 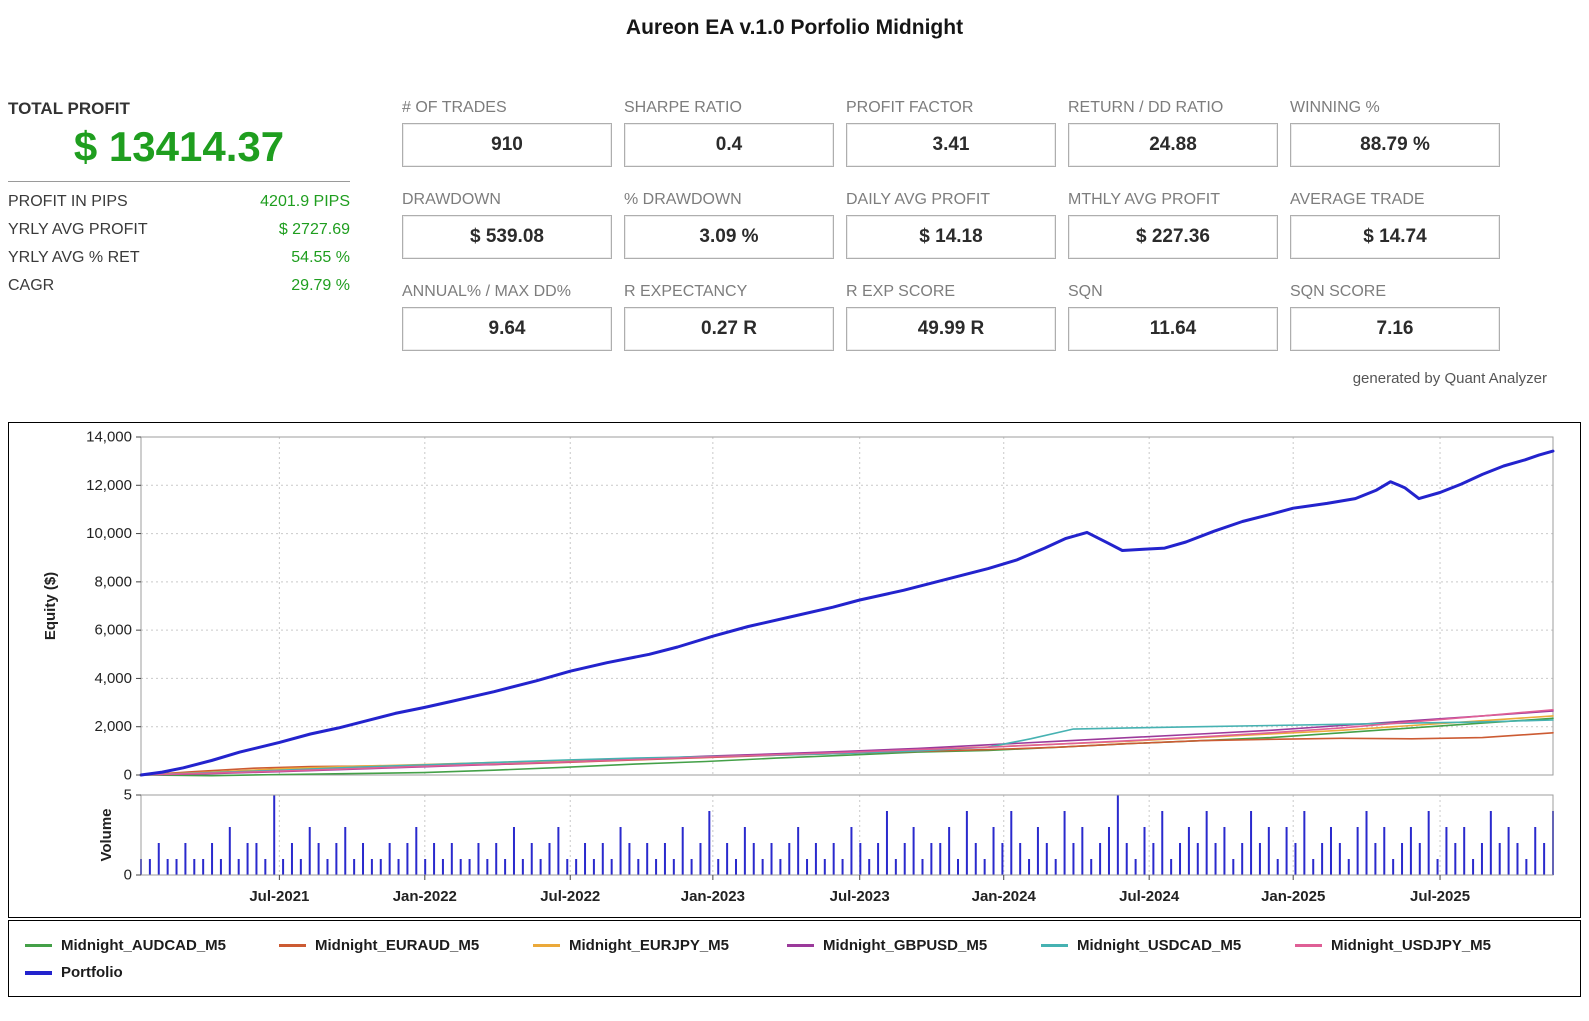 I want to click on series-Midnight_USDJPY_M5, so click(x=847, y=742).